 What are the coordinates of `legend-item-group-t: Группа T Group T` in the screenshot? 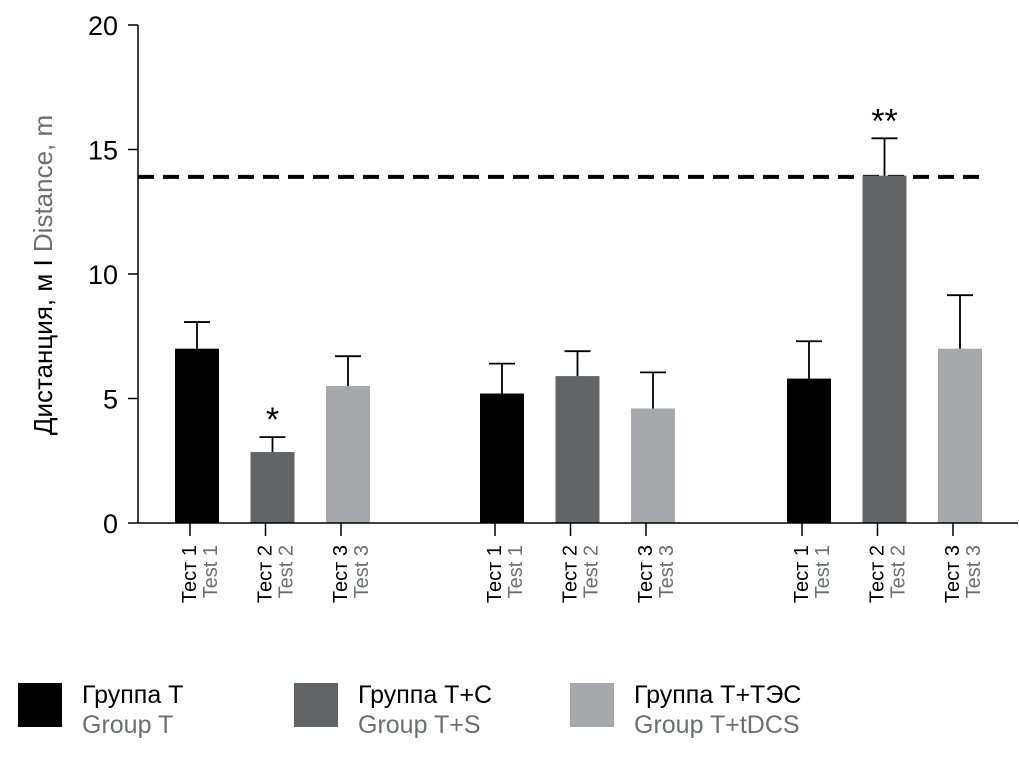 It's located at (100, 710).